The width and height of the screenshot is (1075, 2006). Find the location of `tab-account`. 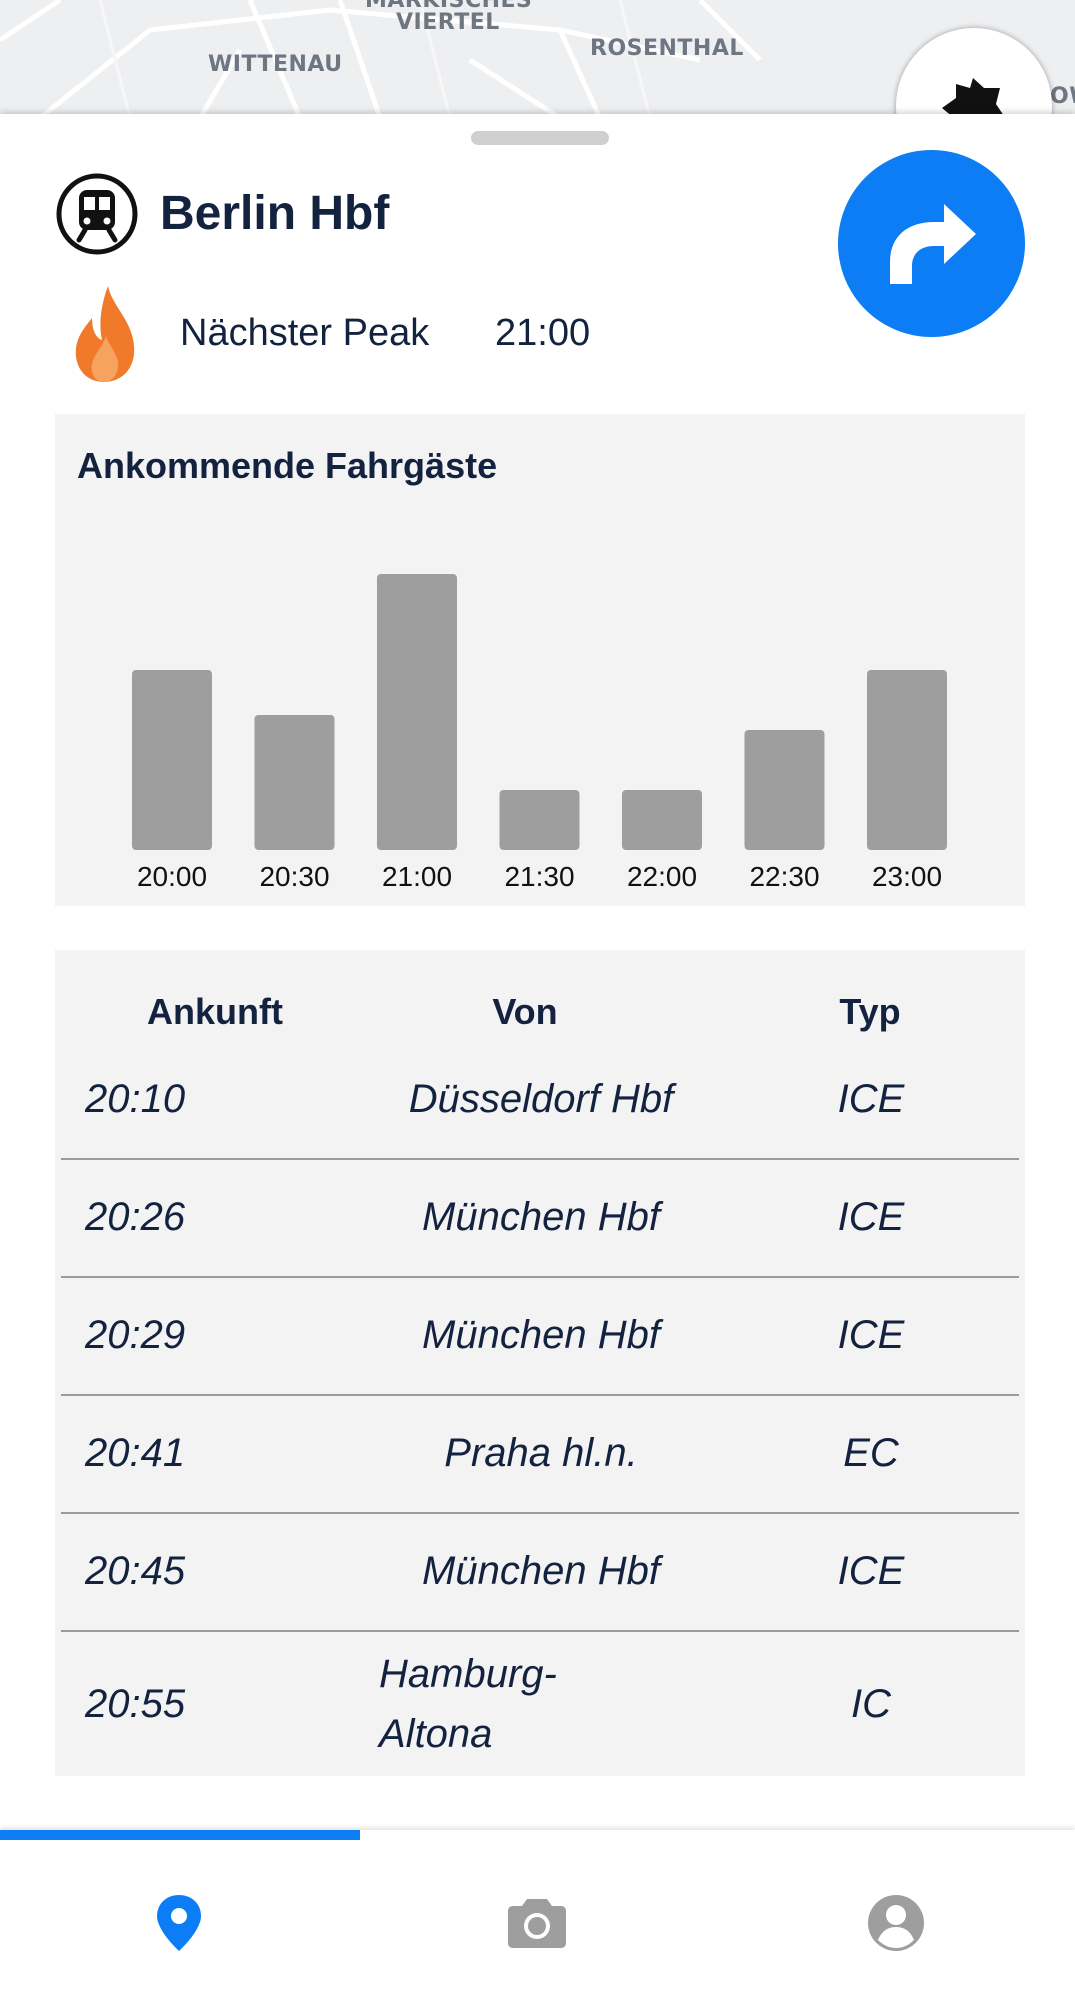

tab-account is located at coordinates (896, 1923).